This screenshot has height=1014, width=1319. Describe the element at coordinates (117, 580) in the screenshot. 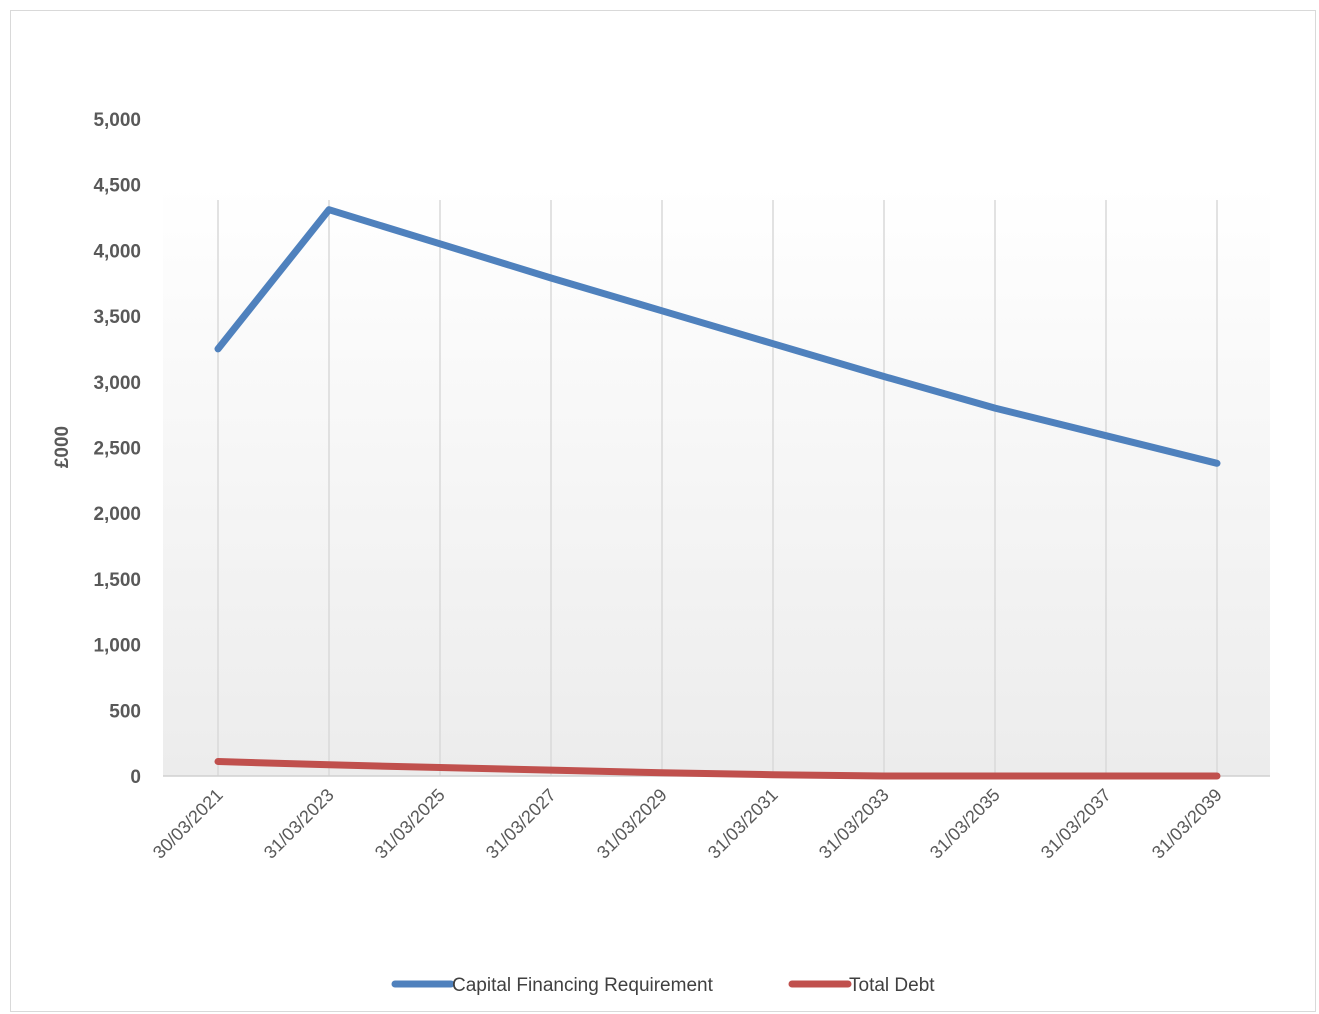

I see `y-tick-label: 1,500` at that location.